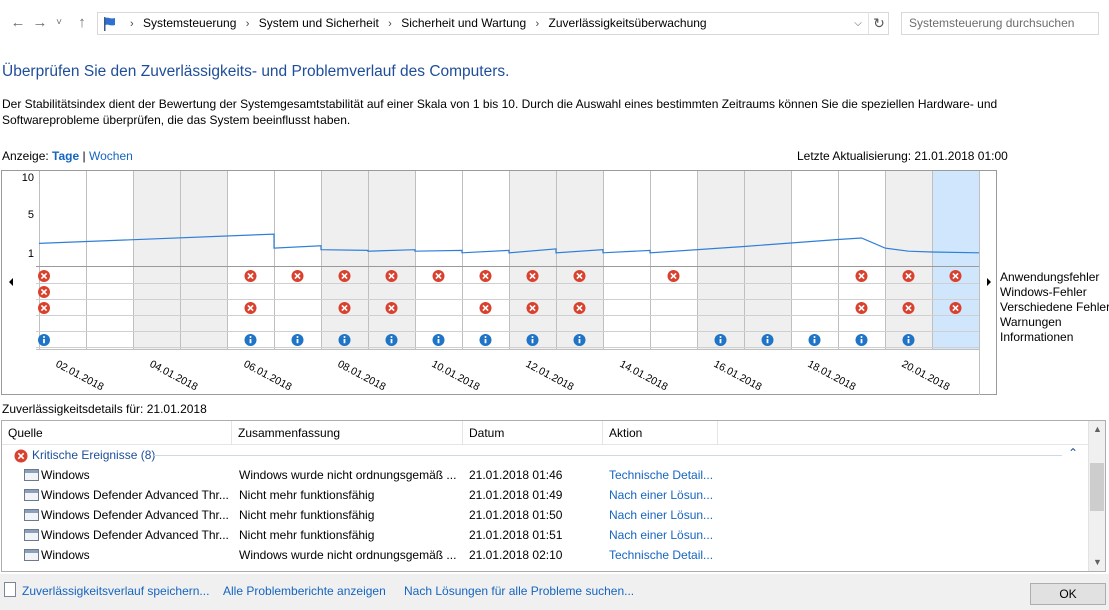 This screenshot has height=610, width=1109. What do you see at coordinates (878, 23) in the screenshot?
I see `refresh-icon: ↻` at bounding box center [878, 23].